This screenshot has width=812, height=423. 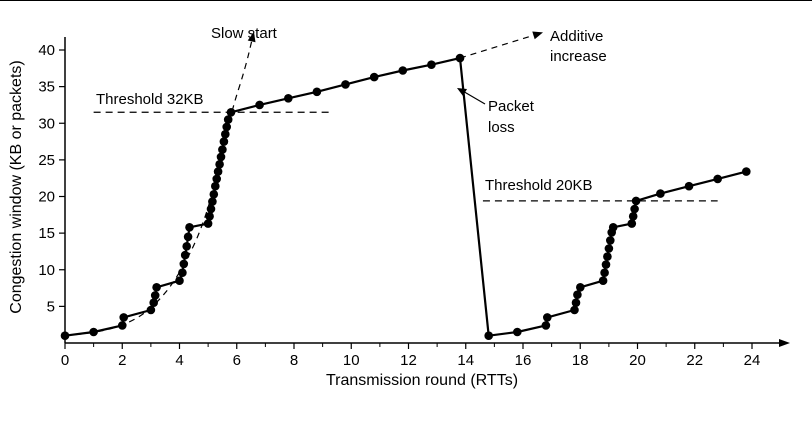 What do you see at coordinates (65, 360) in the screenshot?
I see `x-tick-label: 0` at bounding box center [65, 360].